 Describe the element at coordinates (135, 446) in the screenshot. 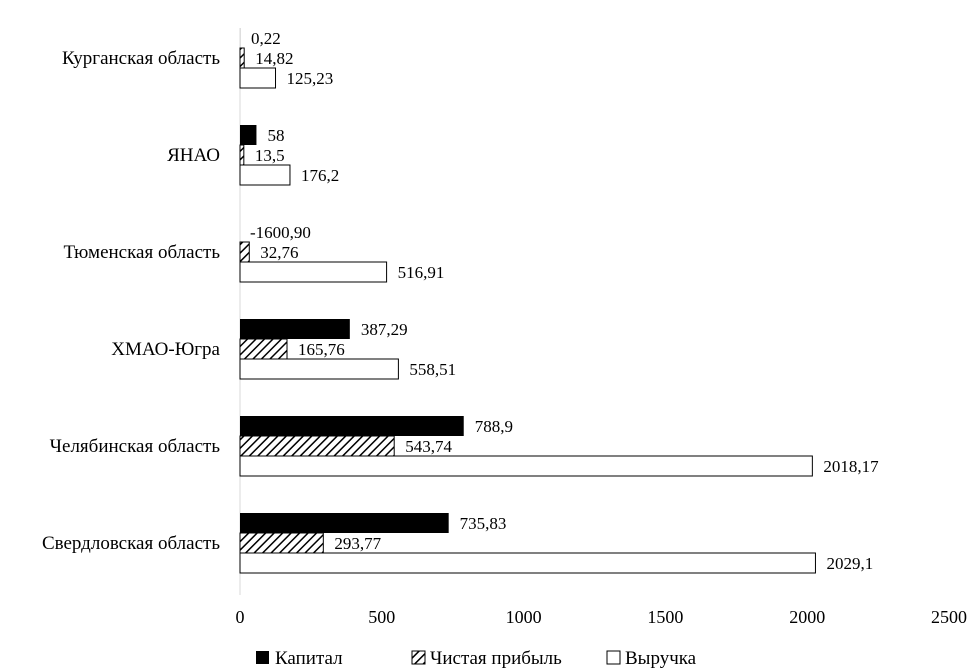

I see `category-label: Челябинская область` at that location.